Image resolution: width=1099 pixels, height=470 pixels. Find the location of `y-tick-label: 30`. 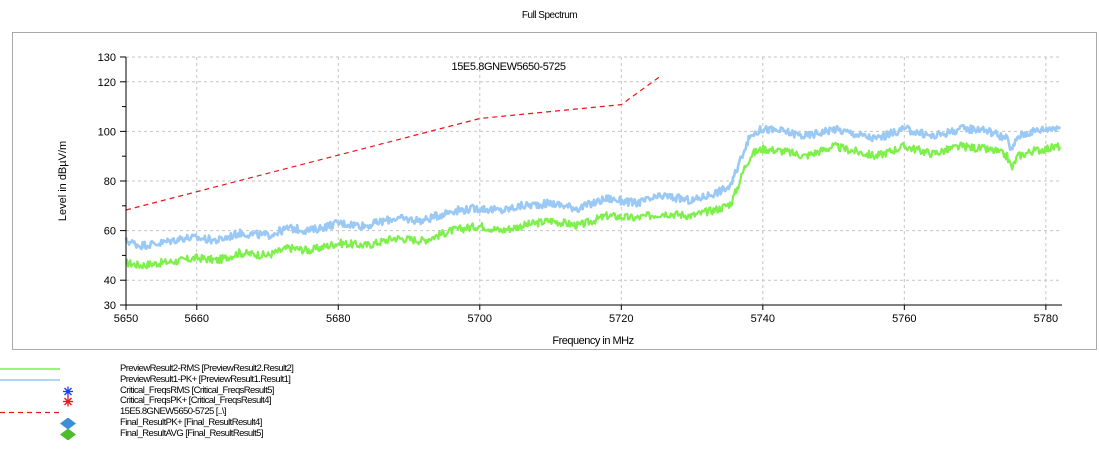

y-tick-label: 30 is located at coordinates (110, 306).